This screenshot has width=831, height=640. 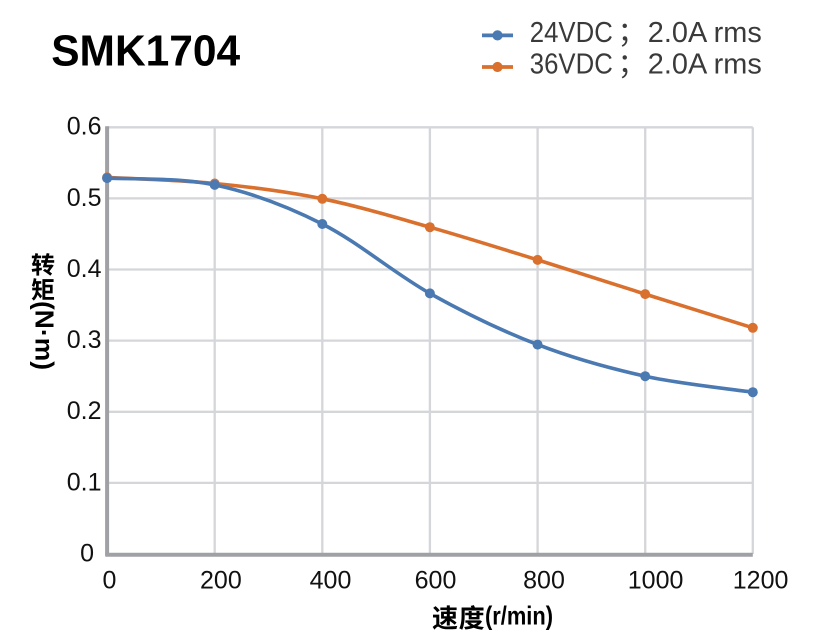 What do you see at coordinates (221, 581) in the screenshot?
I see `svg-text: 200` at bounding box center [221, 581].